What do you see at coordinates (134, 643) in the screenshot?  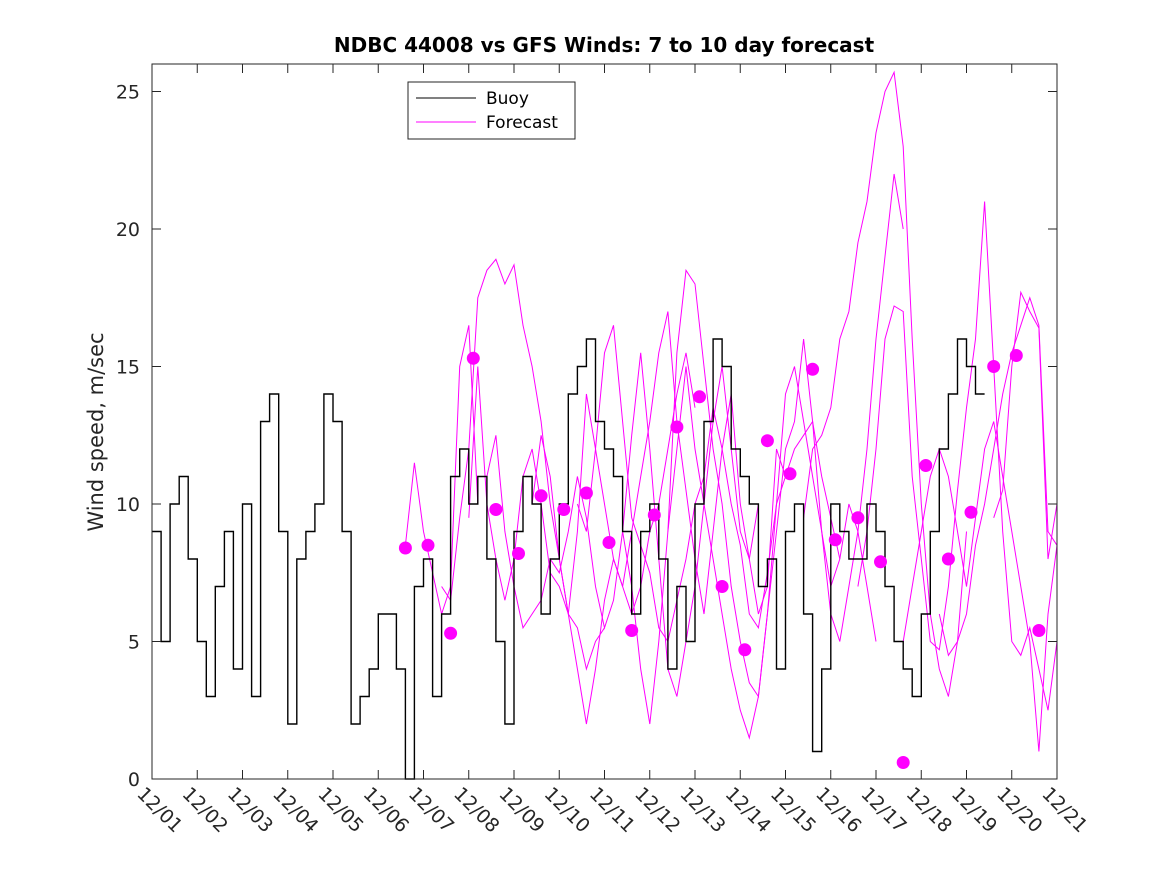 I see `y-tick-label: 5` at bounding box center [134, 643].